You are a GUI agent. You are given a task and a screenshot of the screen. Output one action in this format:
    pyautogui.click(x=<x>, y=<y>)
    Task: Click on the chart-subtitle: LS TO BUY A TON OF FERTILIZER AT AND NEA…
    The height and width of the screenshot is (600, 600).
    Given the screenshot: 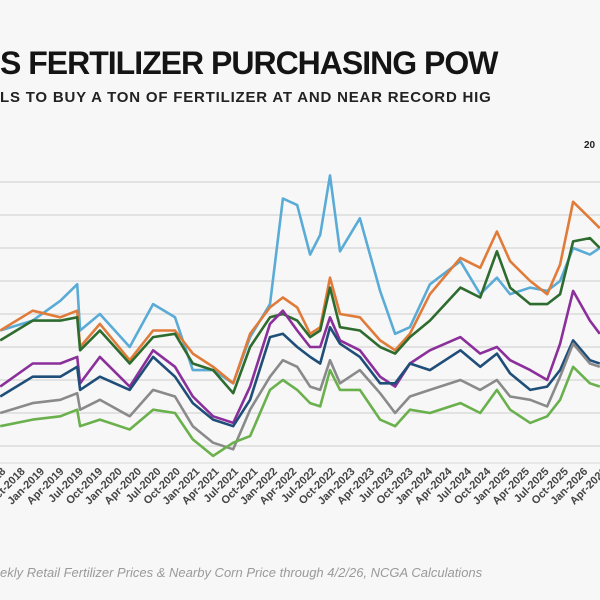 What is the action you would take?
    pyautogui.click(x=246, y=97)
    